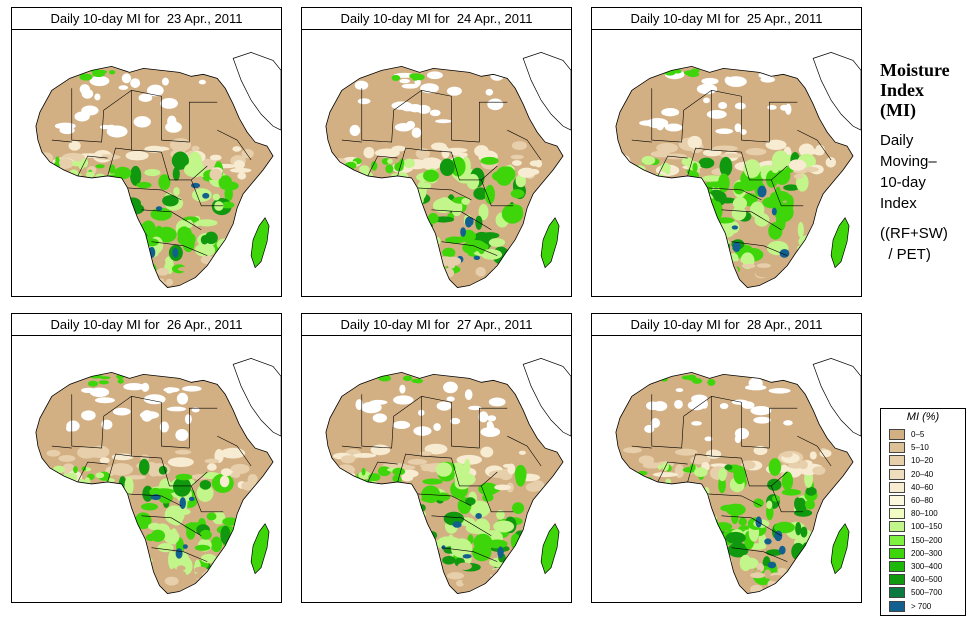 The width and height of the screenshot is (974, 626). What do you see at coordinates (926, 593) in the screenshot?
I see `legend-item: 500–700` at bounding box center [926, 593].